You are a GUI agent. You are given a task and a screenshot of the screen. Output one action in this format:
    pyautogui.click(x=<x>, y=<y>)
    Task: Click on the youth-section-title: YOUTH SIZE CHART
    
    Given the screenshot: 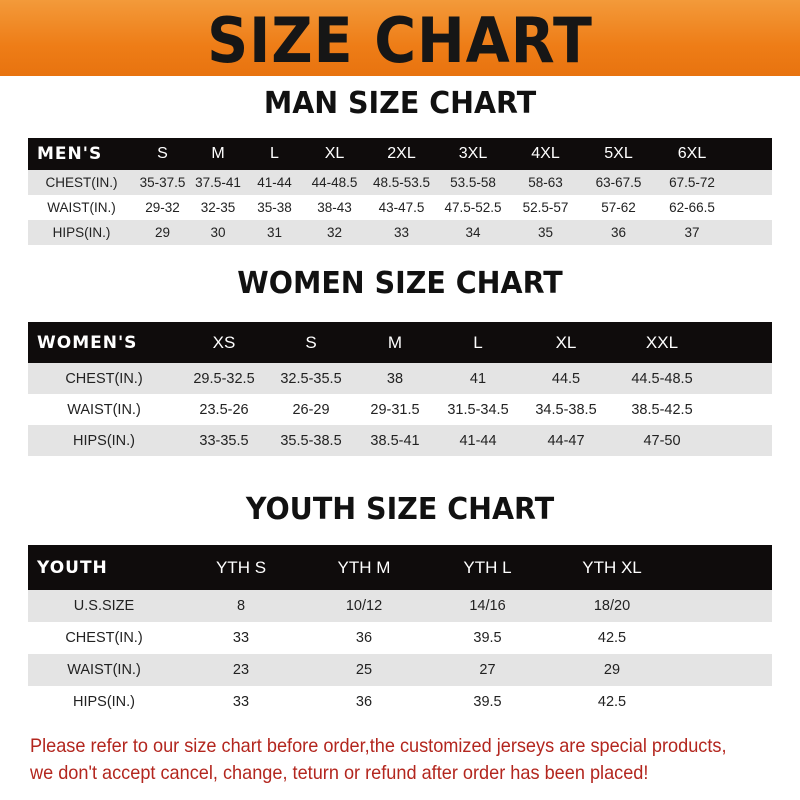 What is the action you would take?
    pyautogui.click(x=400, y=509)
    